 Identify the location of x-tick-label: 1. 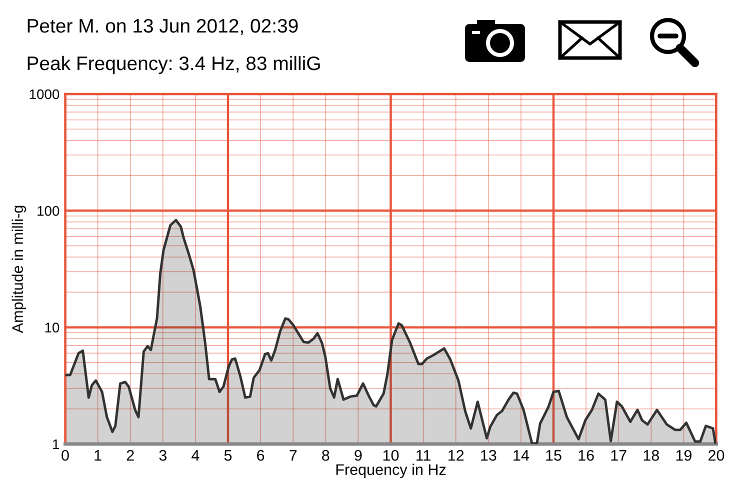
(98, 455).